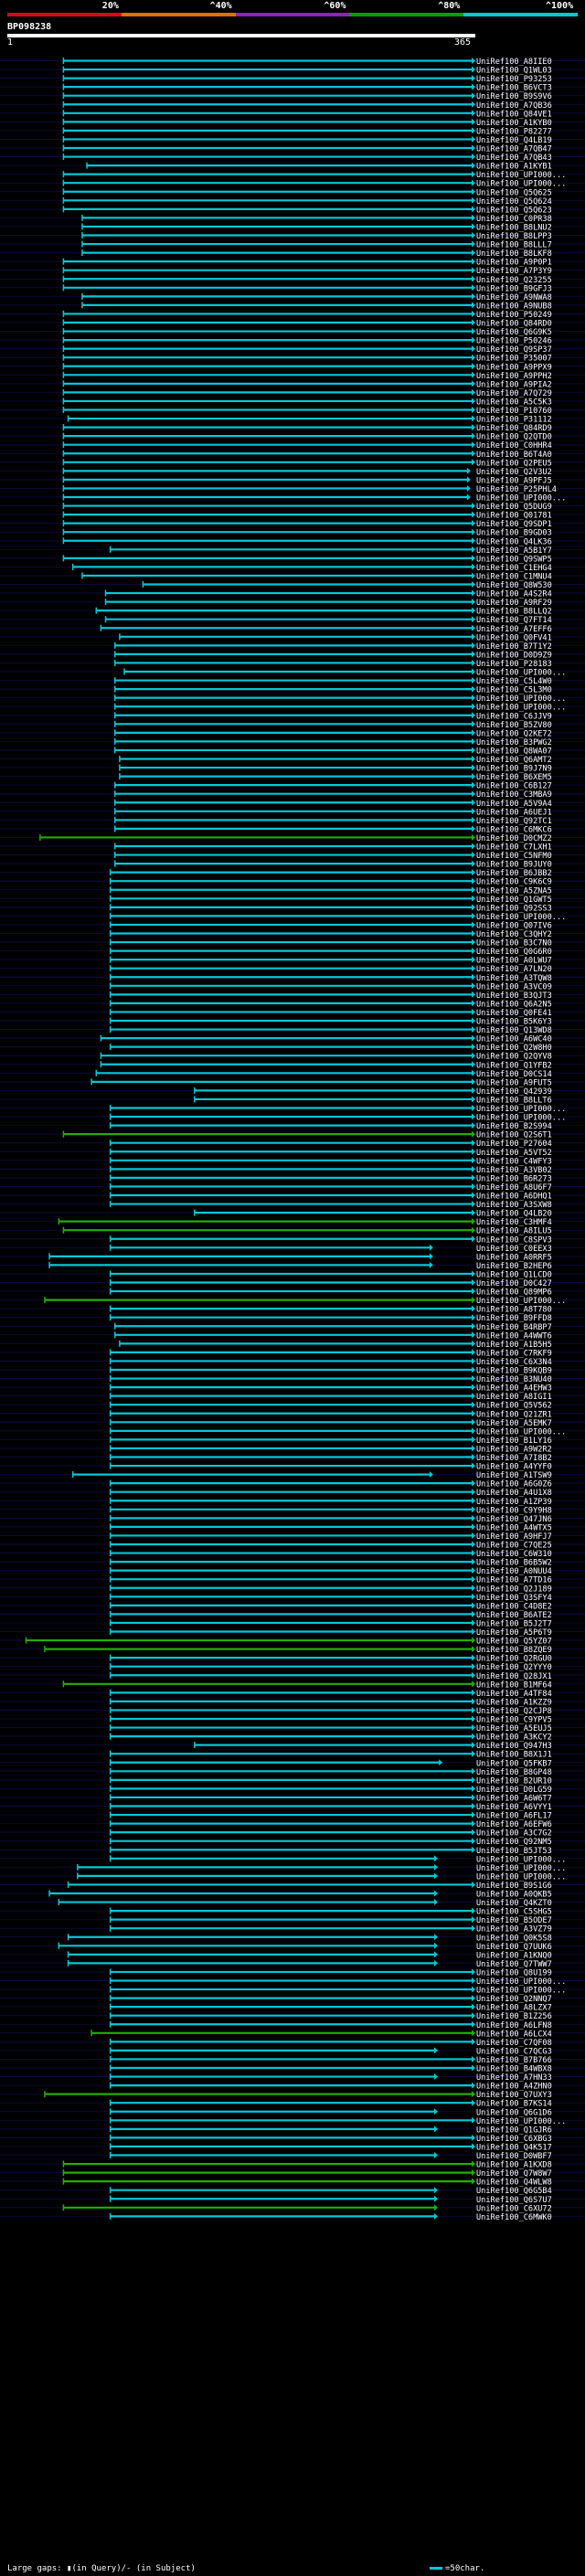 This screenshot has height=2576, width=585. I want to click on hit-row: UniRef100_Q28JX1, so click(330, 1676).